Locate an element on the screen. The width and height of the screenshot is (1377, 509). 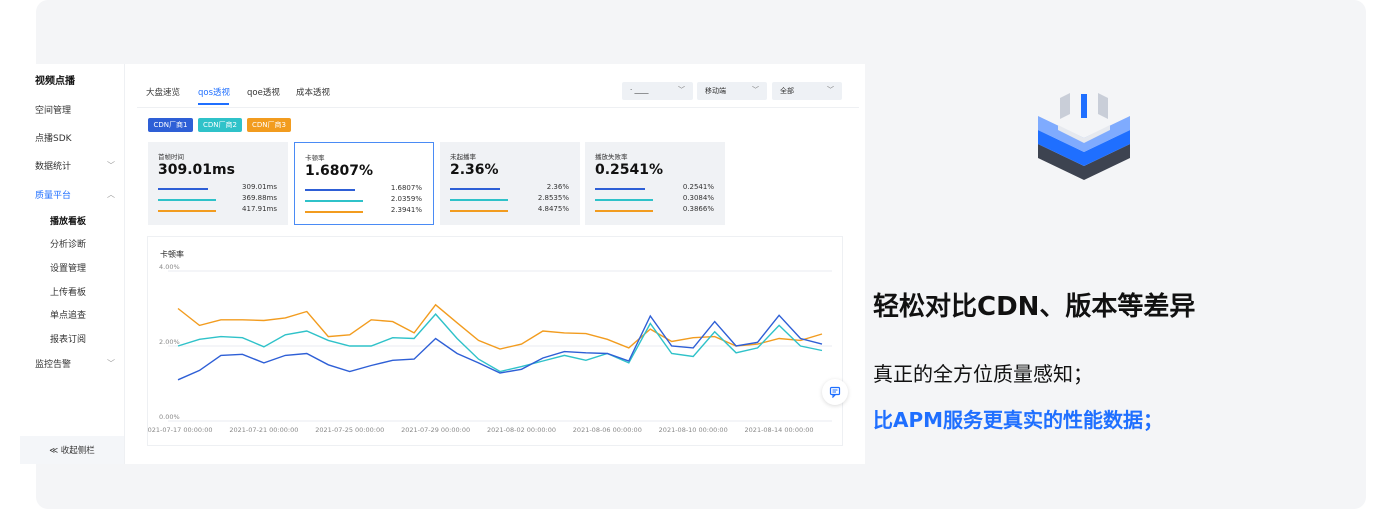
tab-divider is located at coordinates (498, 107).